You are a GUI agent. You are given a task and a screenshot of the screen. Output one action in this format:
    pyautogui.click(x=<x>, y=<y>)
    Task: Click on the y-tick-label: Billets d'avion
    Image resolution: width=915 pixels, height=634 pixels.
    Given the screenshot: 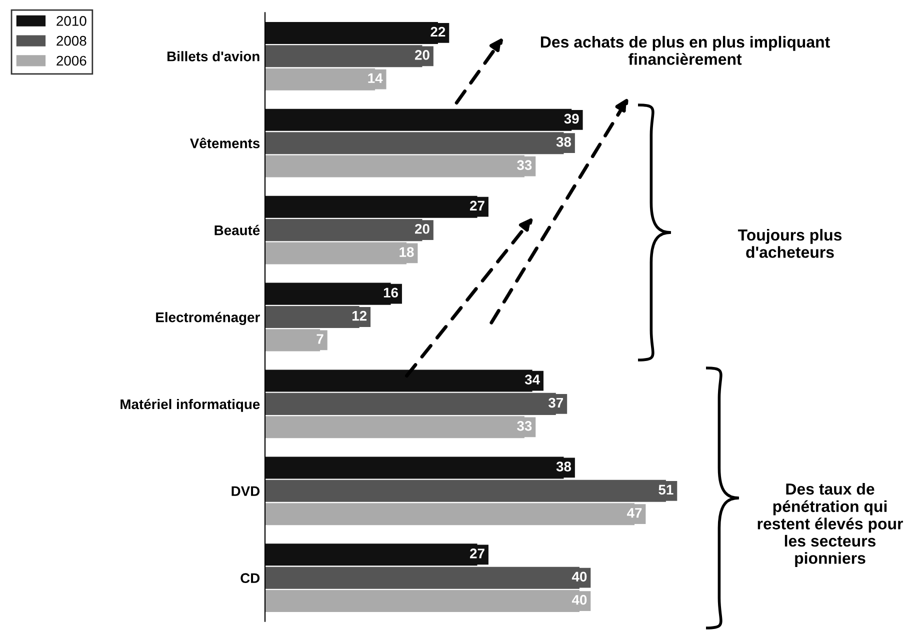 What is the action you would take?
    pyautogui.click(x=213, y=56)
    